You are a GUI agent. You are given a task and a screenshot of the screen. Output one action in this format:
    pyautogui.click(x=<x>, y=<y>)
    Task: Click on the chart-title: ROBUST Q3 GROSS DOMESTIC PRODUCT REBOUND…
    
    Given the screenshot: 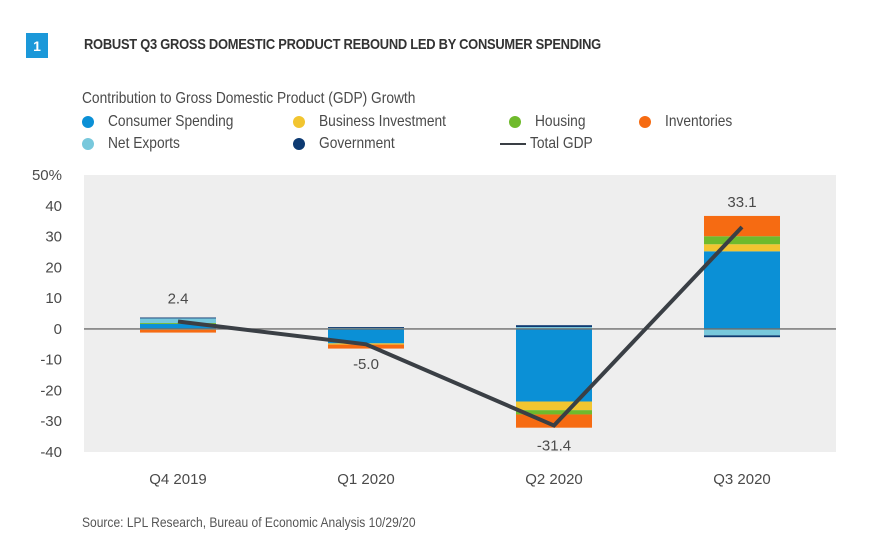 What is the action you would take?
    pyautogui.click(x=342, y=44)
    